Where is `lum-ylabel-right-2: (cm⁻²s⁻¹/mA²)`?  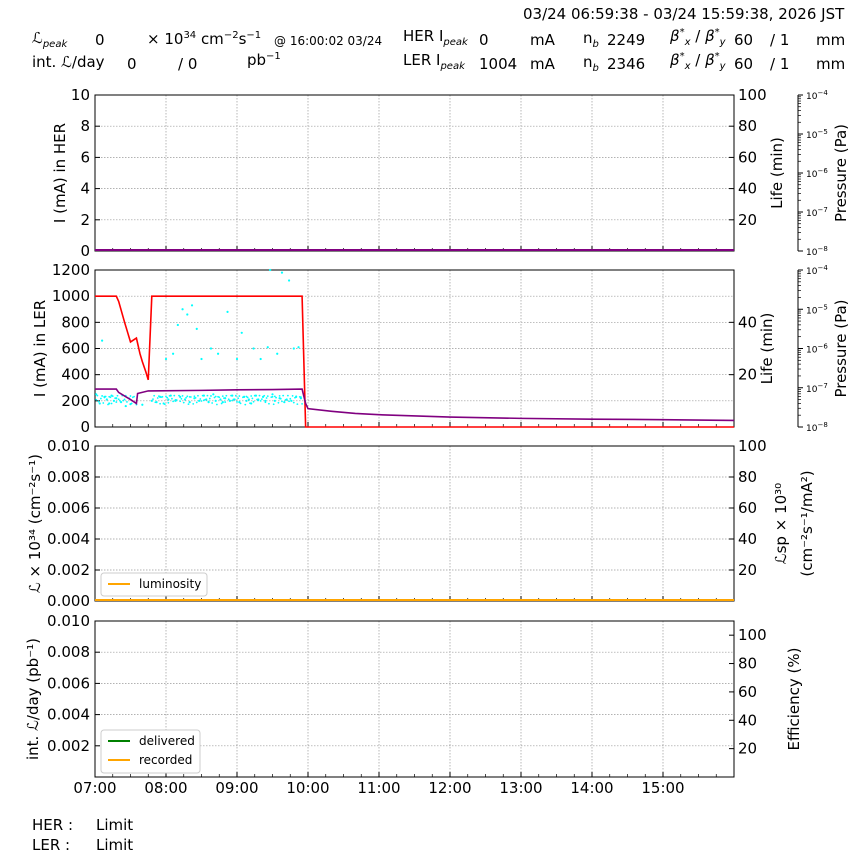 lum-ylabel-right-2: (cm⁻²s⁻¹/mA²) is located at coordinates (807, 523).